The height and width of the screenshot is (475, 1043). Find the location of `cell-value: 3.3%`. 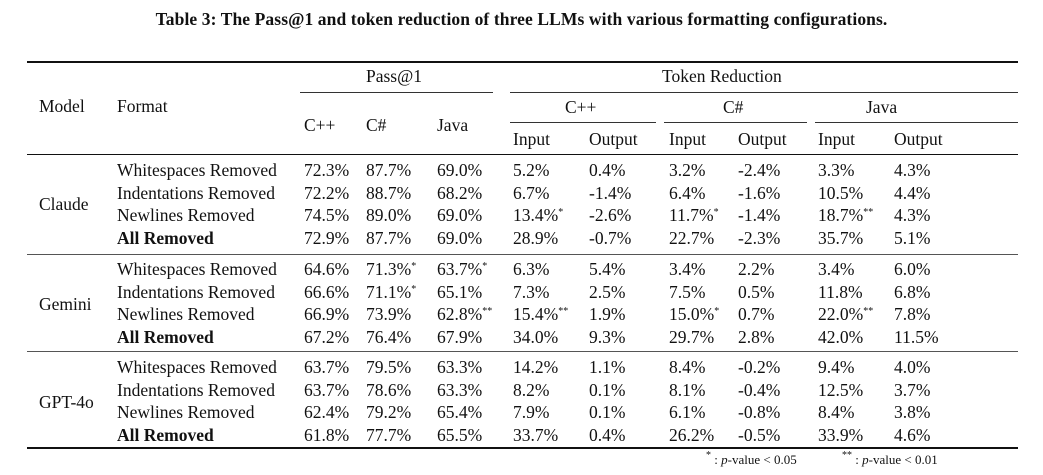

cell-value: 3.3% is located at coordinates (836, 170).